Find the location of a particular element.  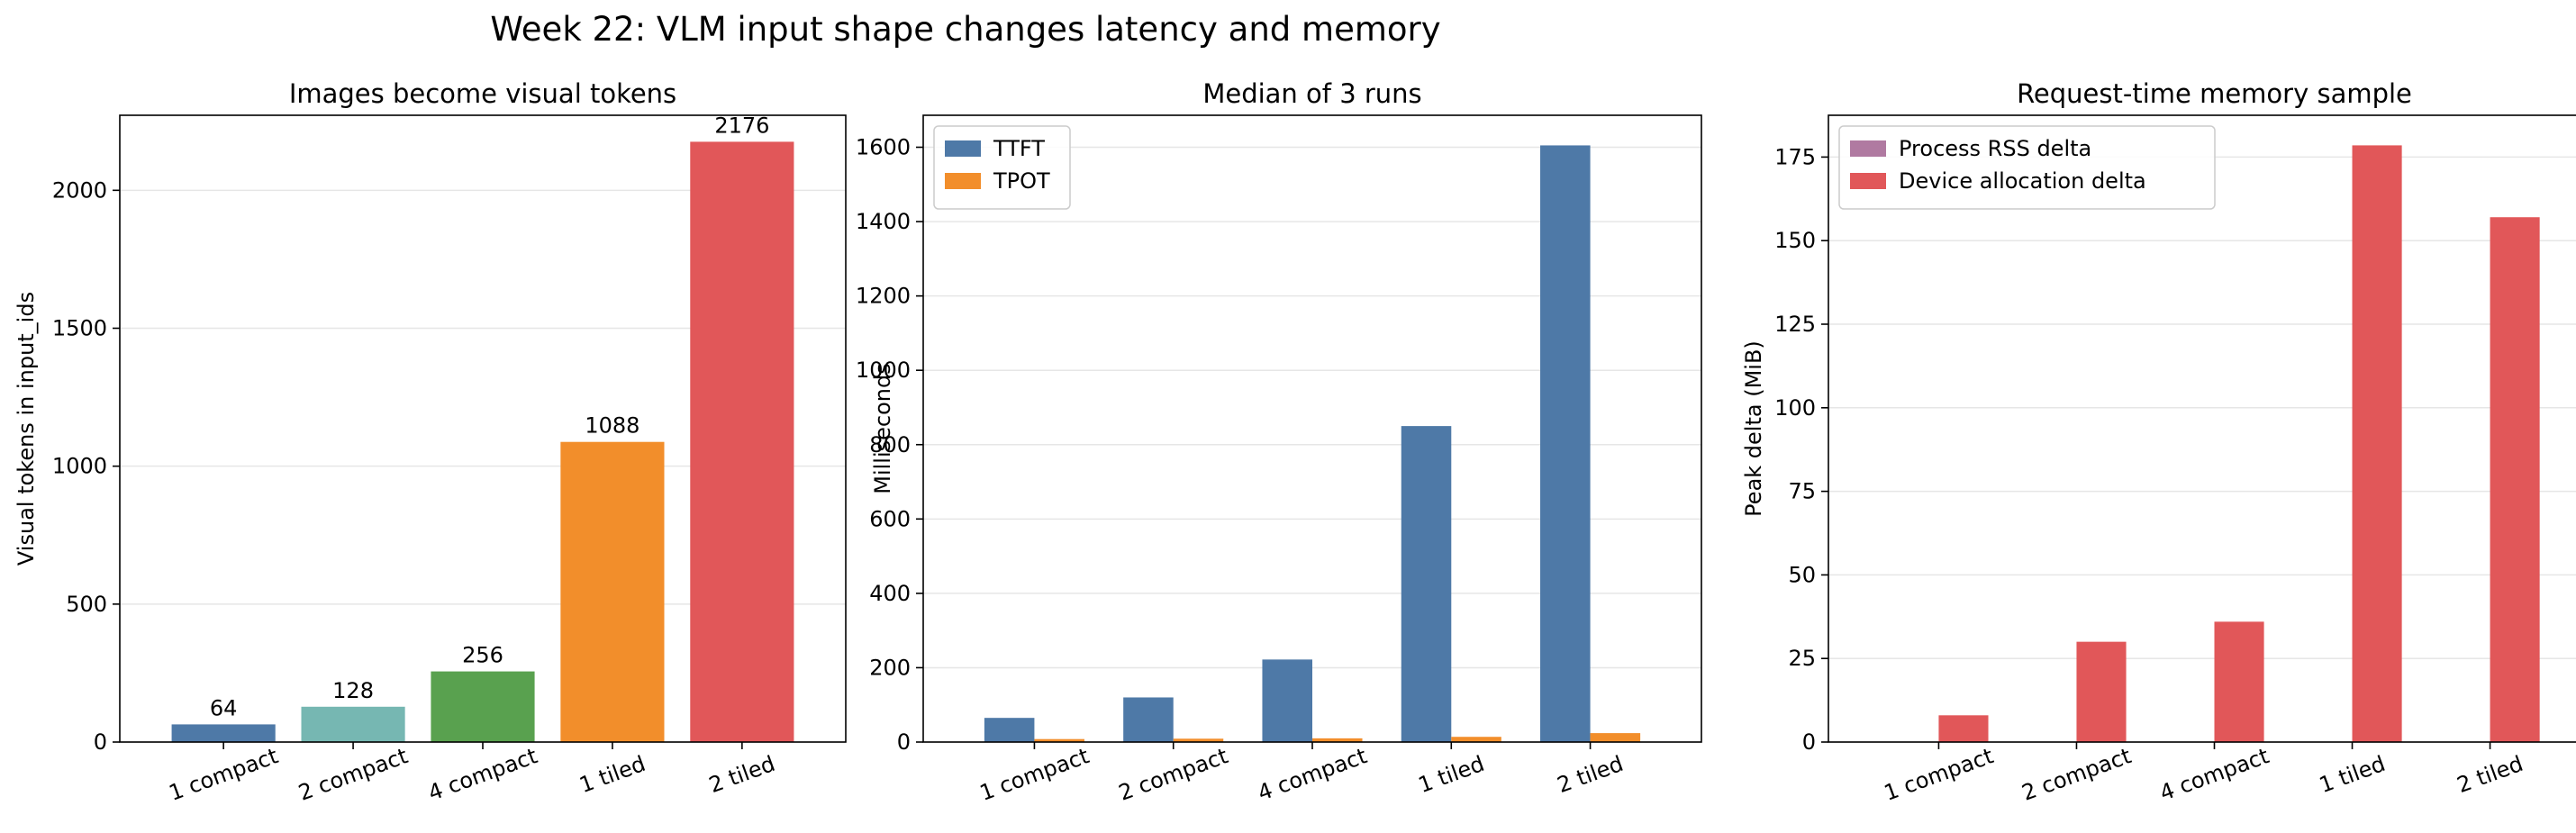

latency-legend-label-1: TPOT is located at coordinates (1021, 181).